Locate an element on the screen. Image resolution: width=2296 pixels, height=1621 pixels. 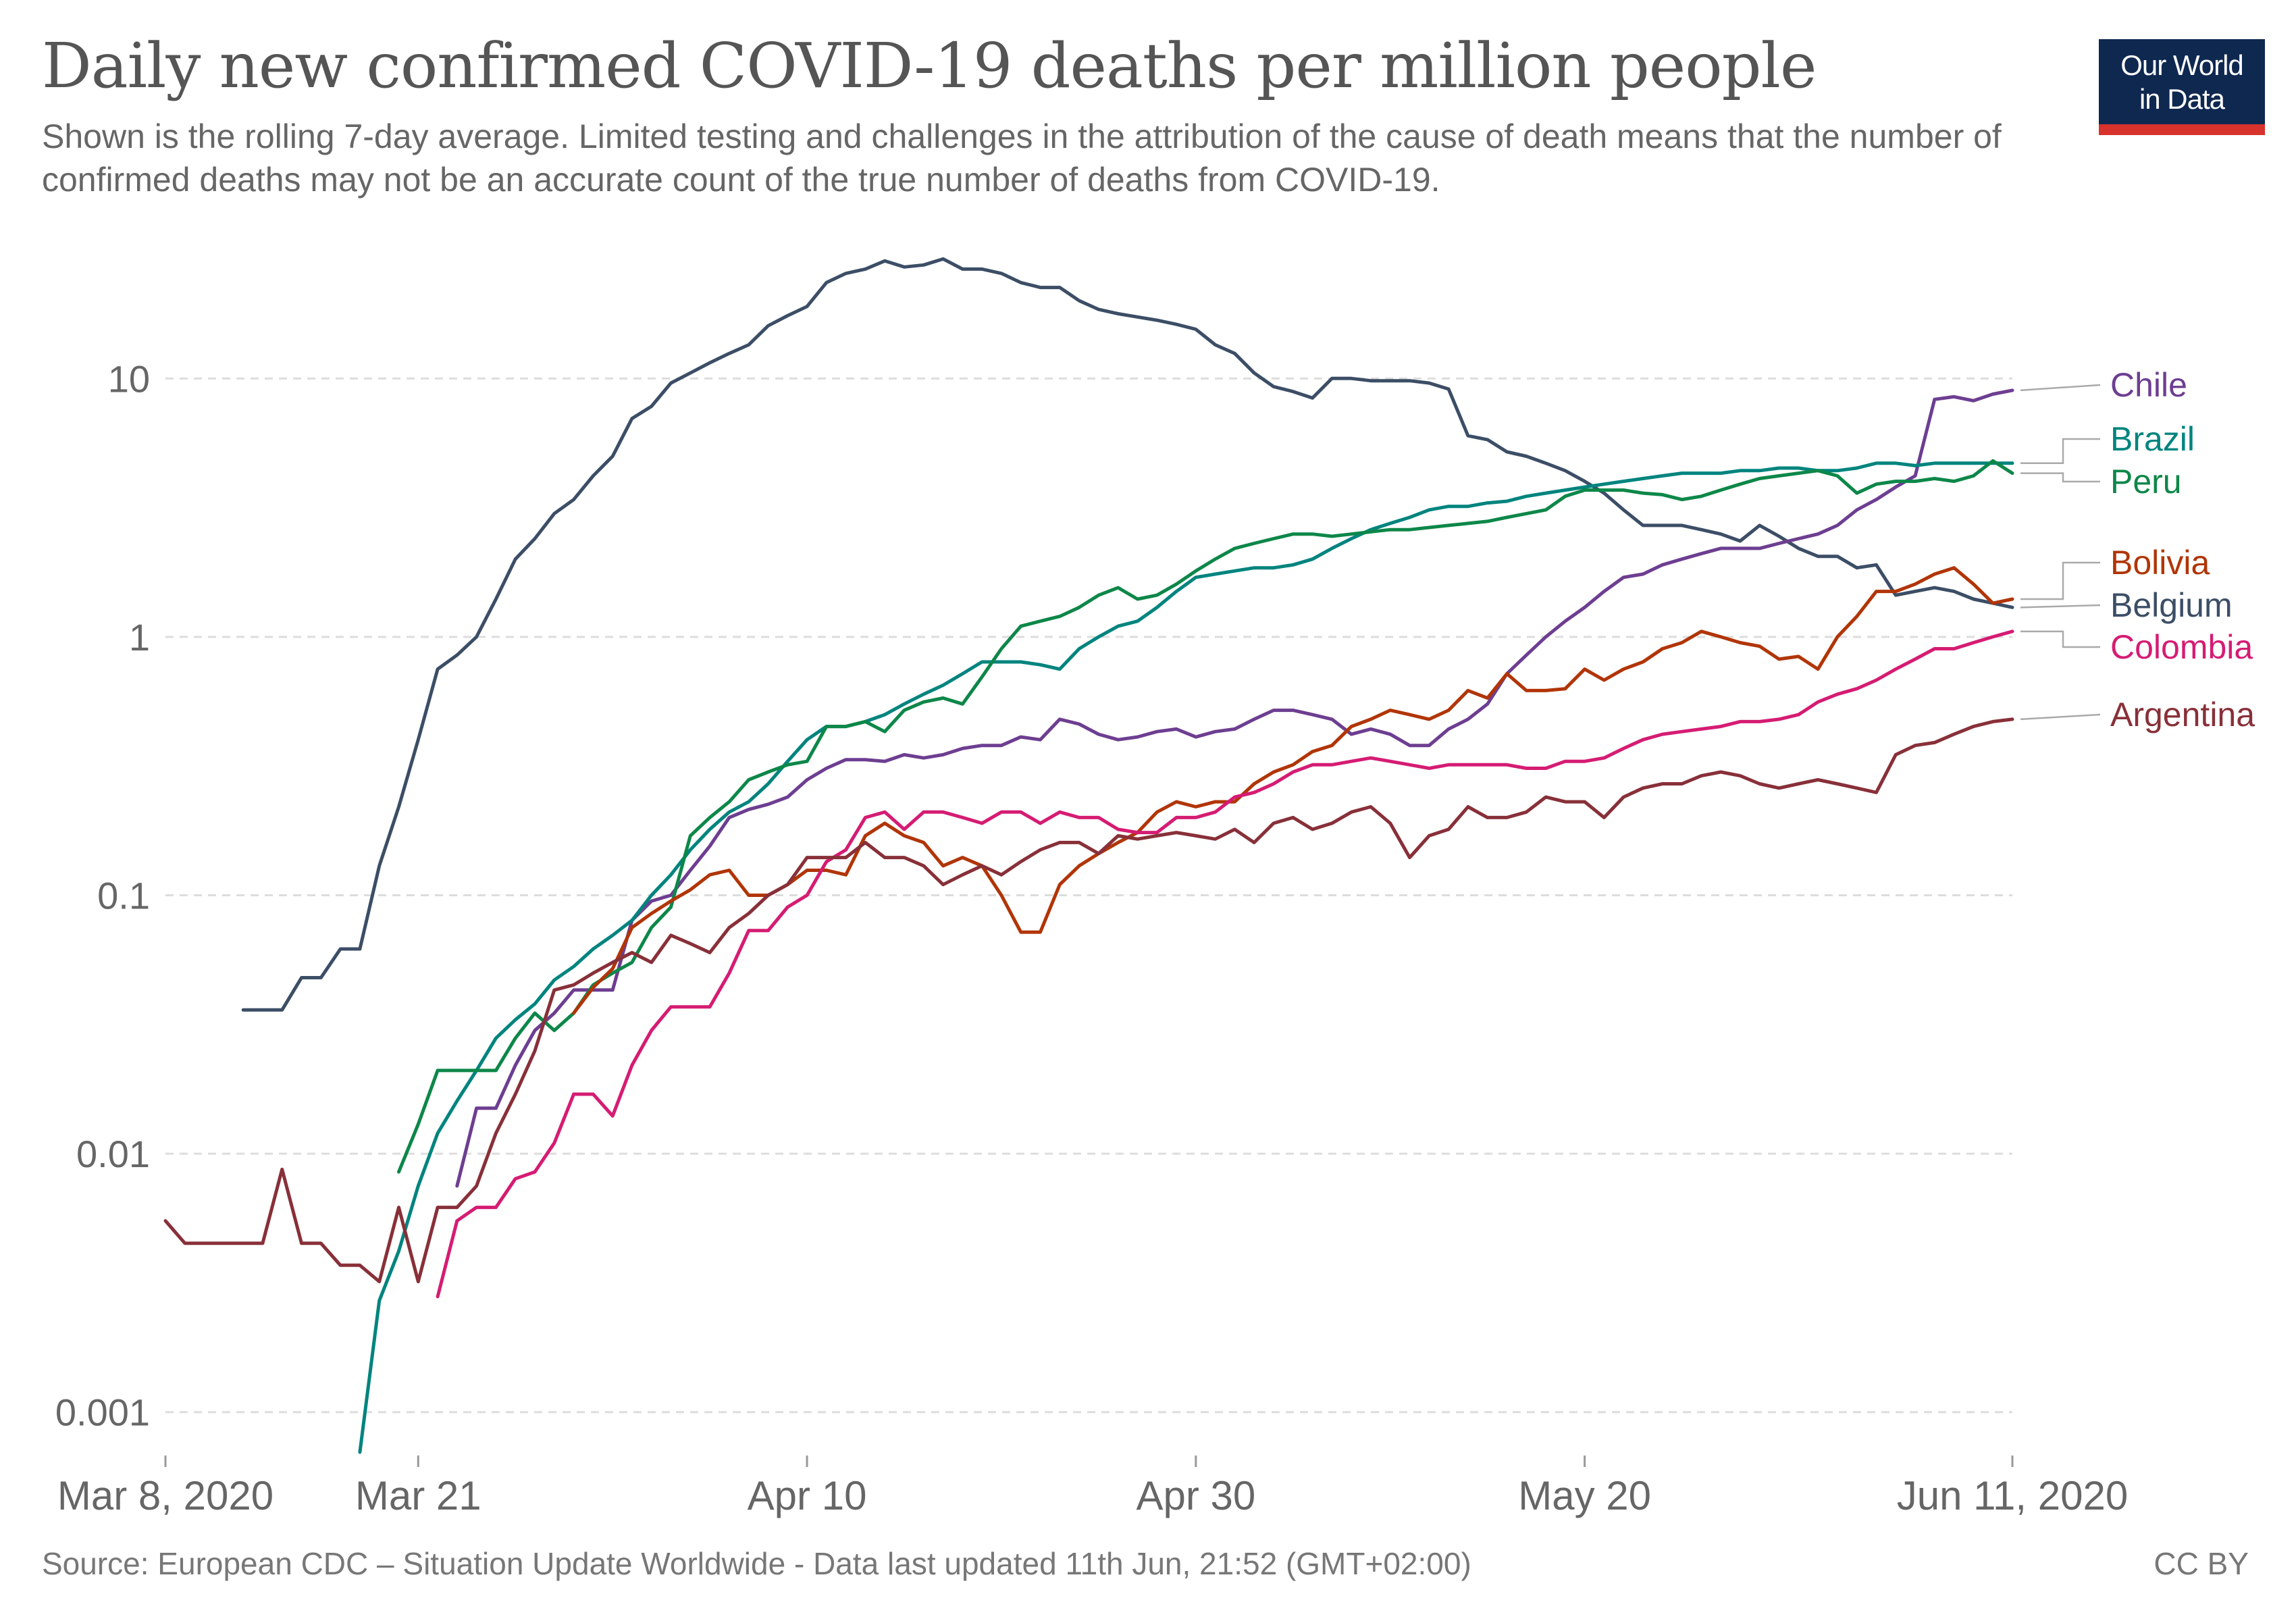
y-tick-label: 1 is located at coordinates (139, 637).